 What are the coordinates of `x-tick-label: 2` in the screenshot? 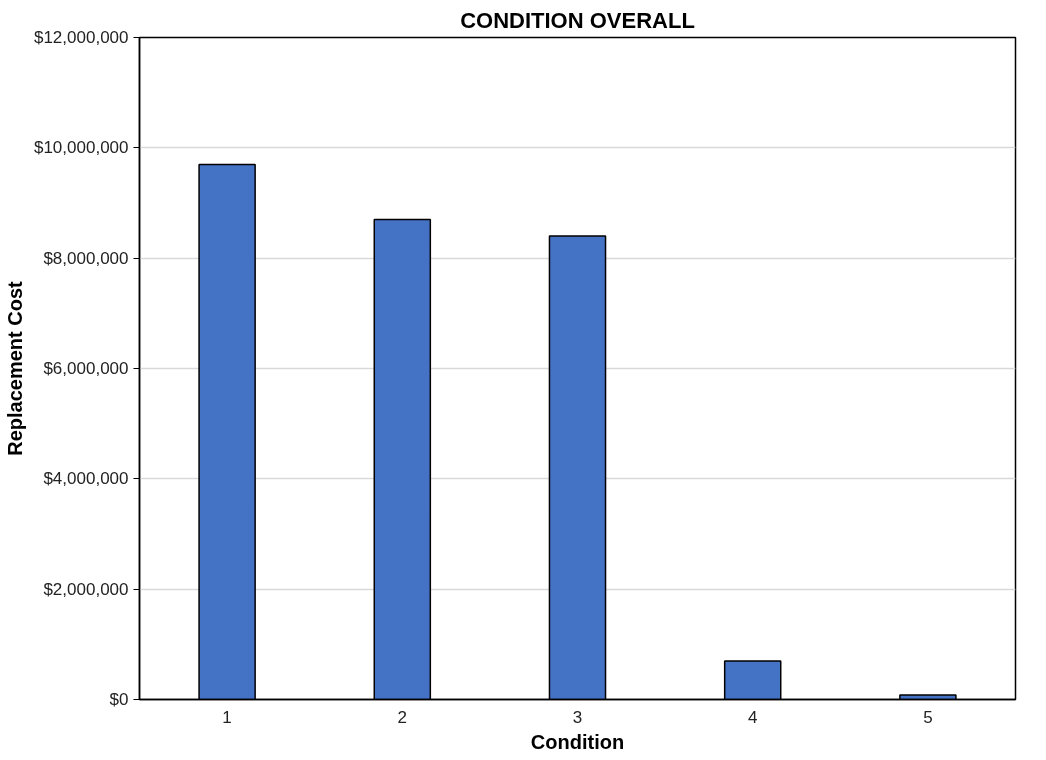 It's located at (402, 717).